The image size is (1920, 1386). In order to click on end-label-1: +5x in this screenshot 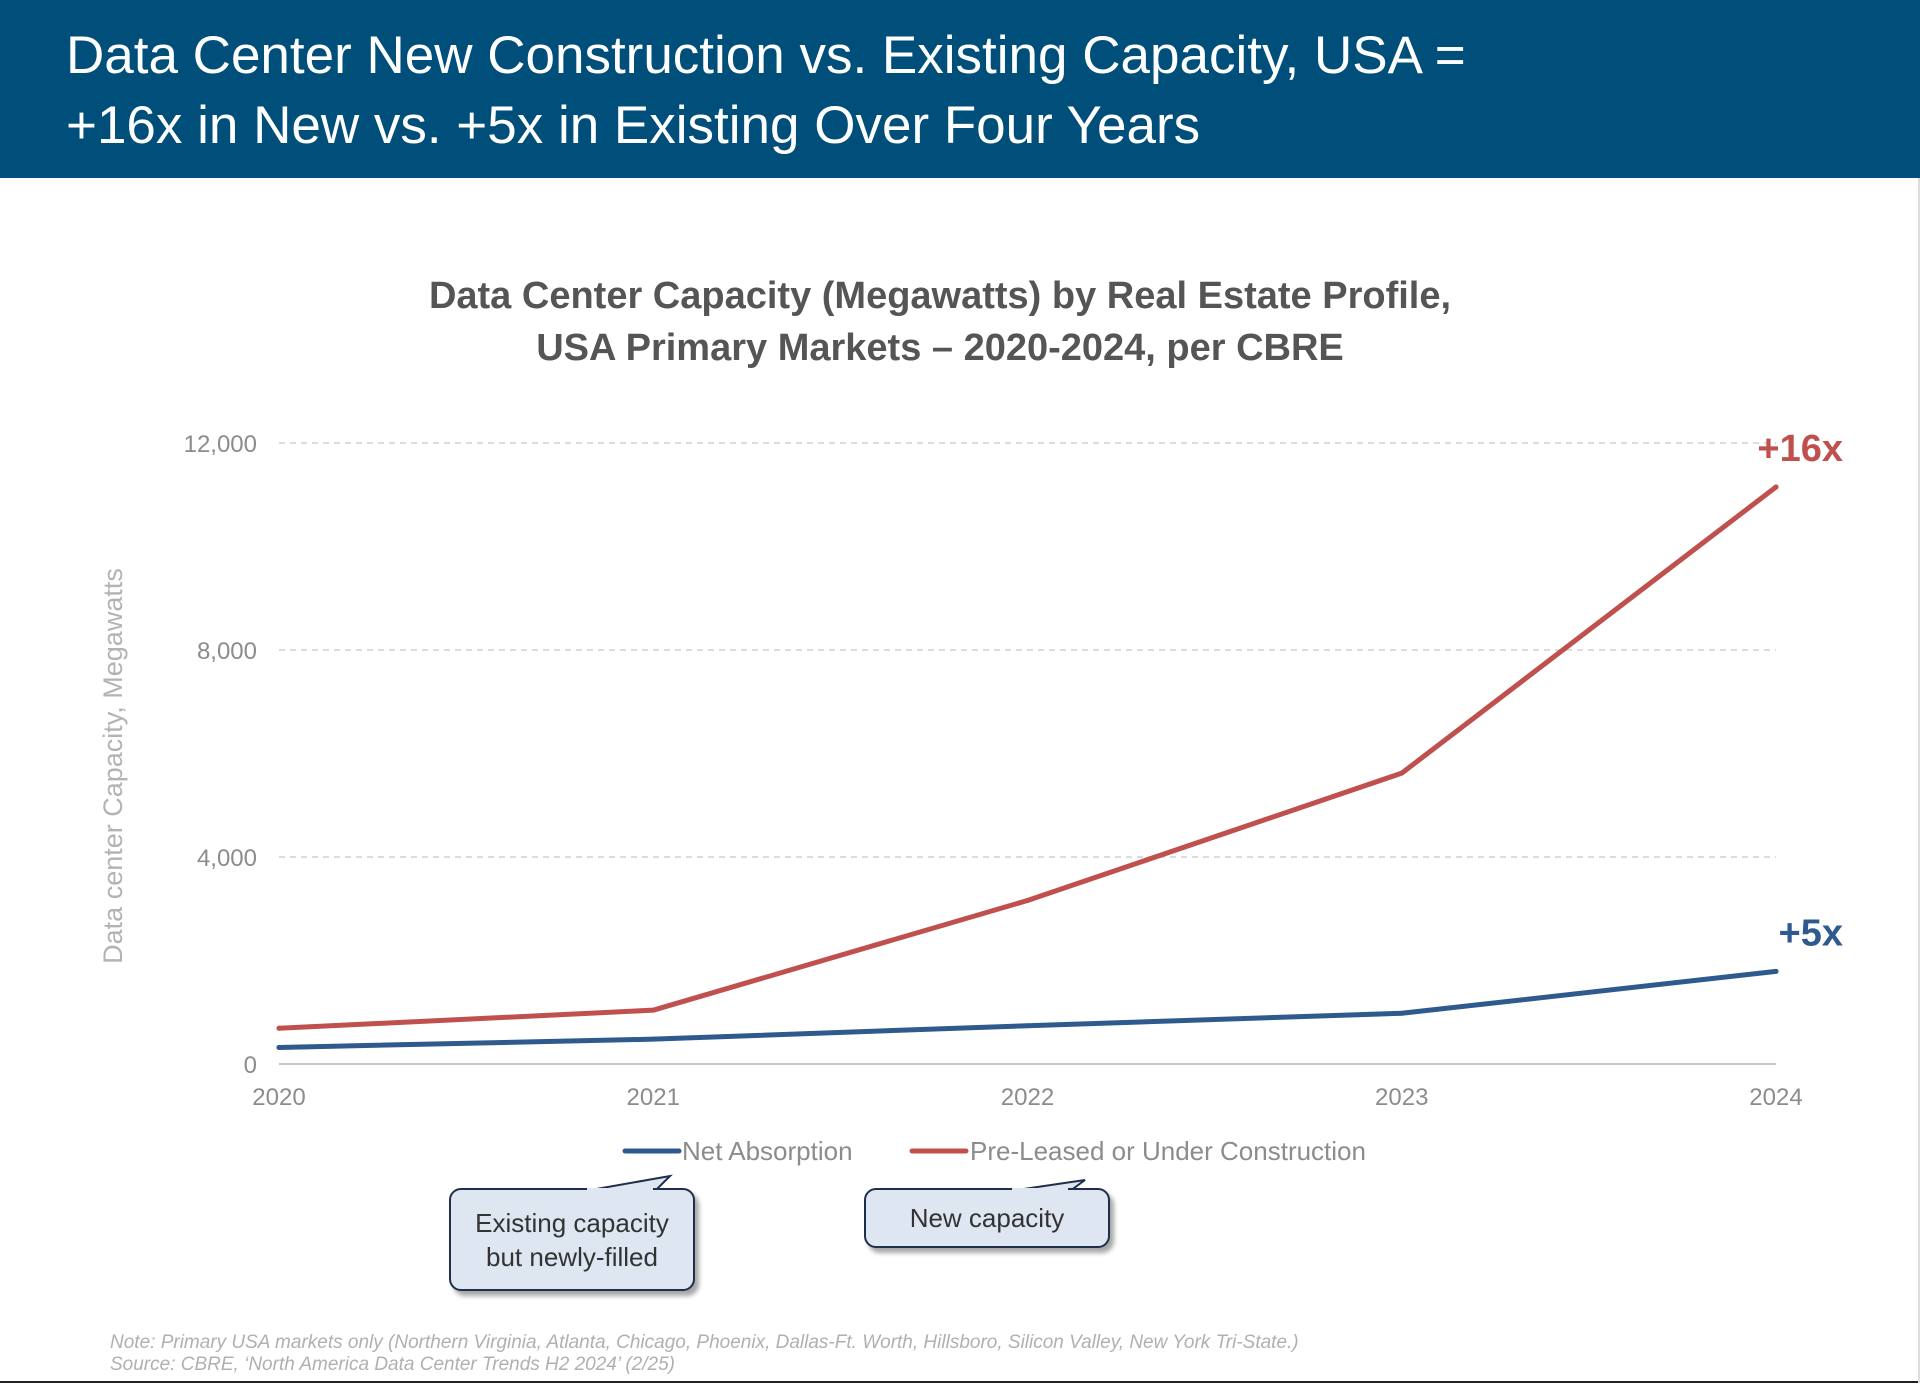, I will do `click(1811, 933)`.